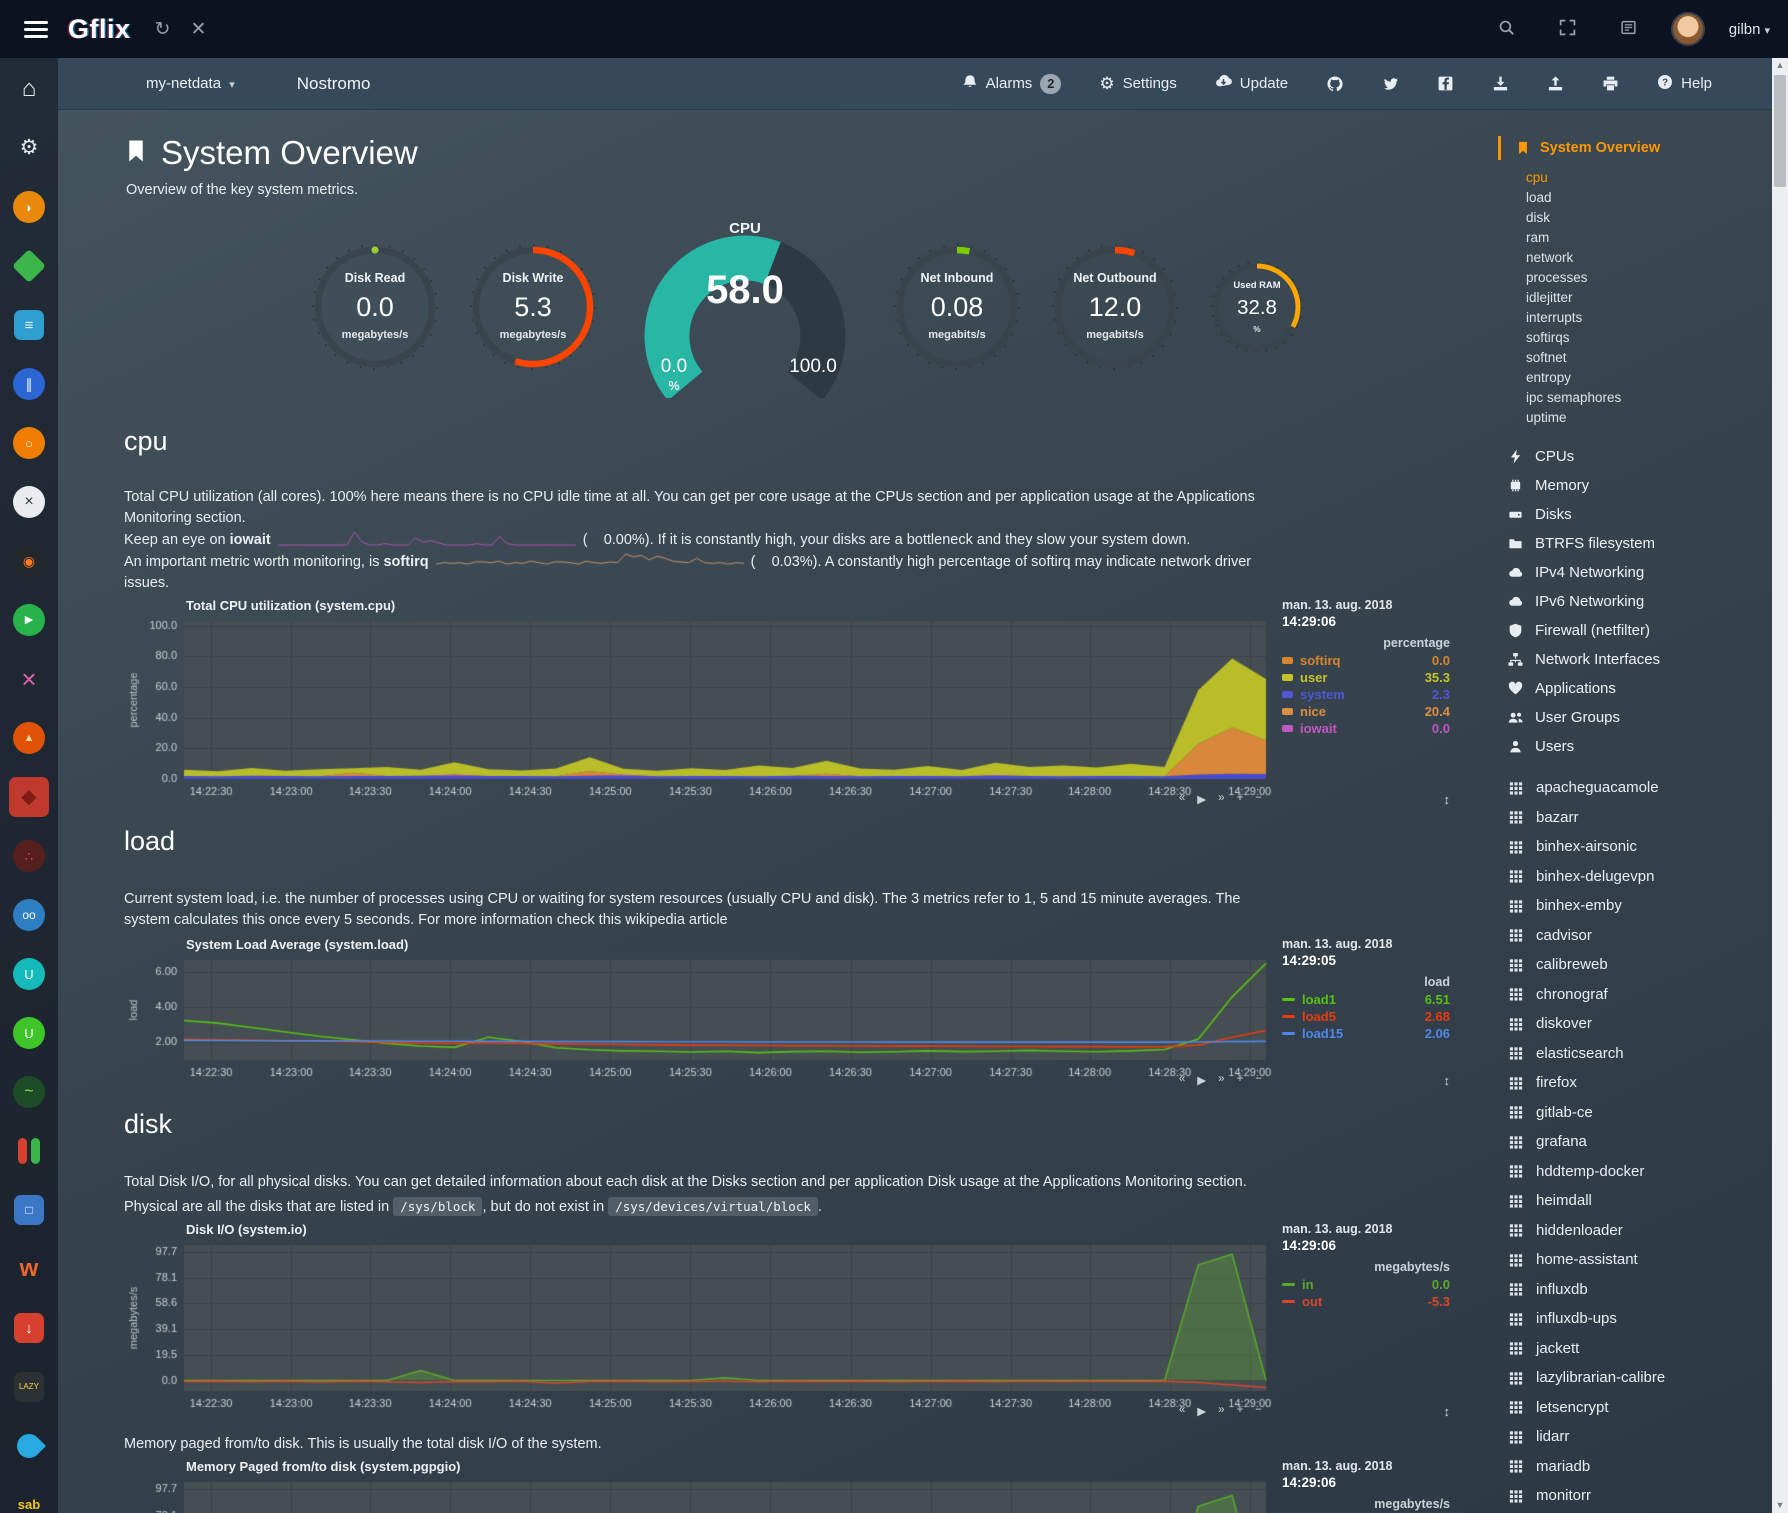 Image resolution: width=1788 pixels, height=1513 pixels. Describe the element at coordinates (29, 797) in the screenshot. I see `app-shortcut-icon: ◆` at that location.